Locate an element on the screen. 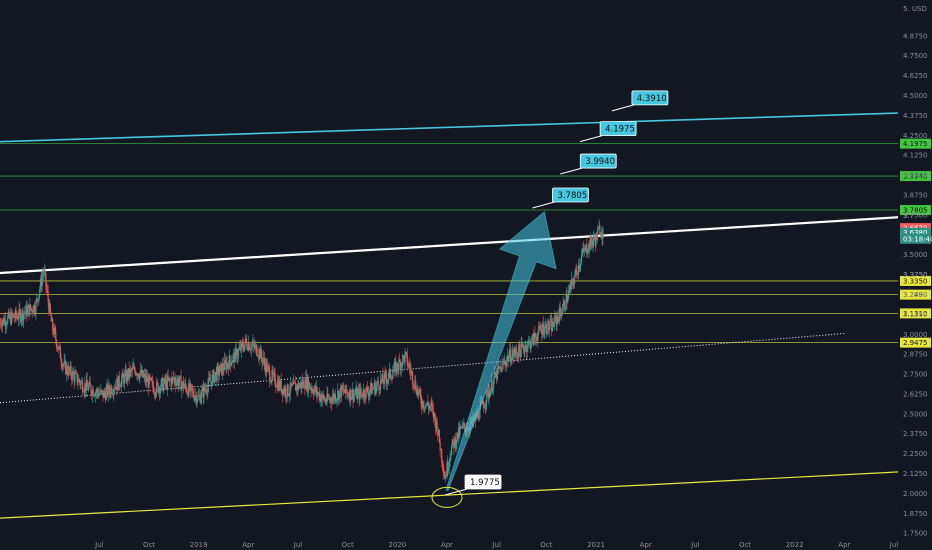  level-tag-label: 4.1975 is located at coordinates (915, 144).